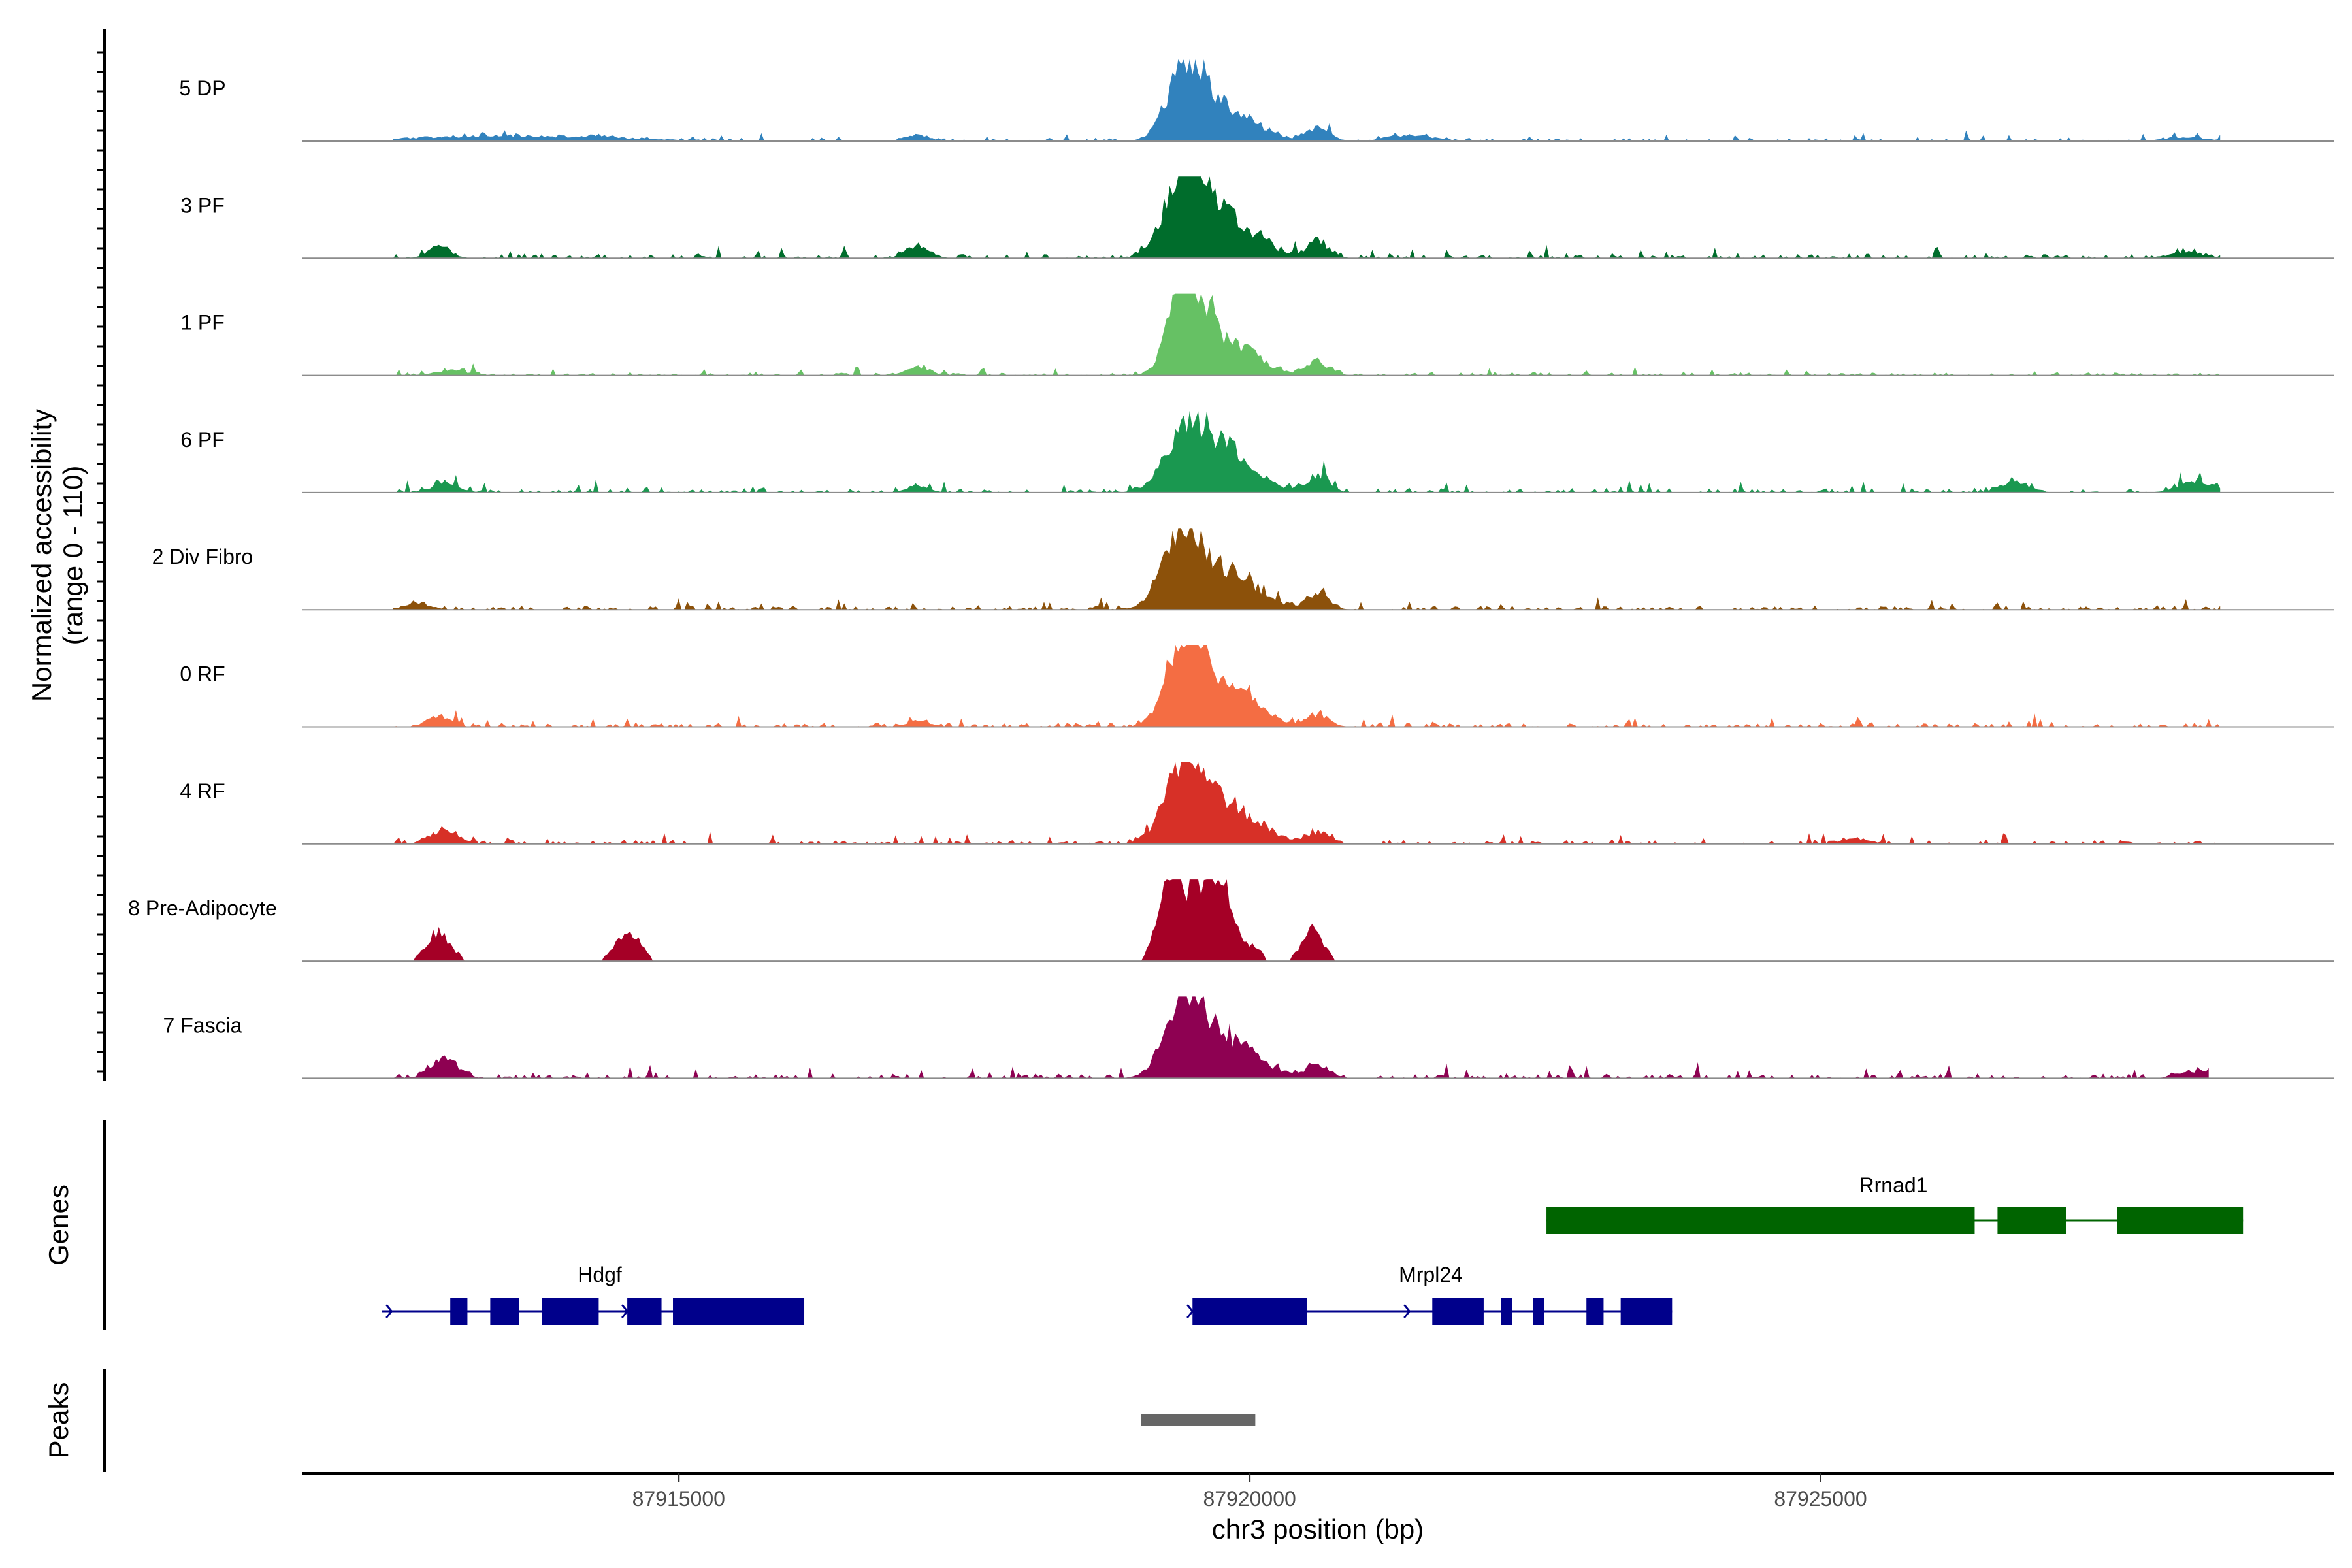  What do you see at coordinates (202, 439) in the screenshot?
I see `track-label: 6 PF` at bounding box center [202, 439].